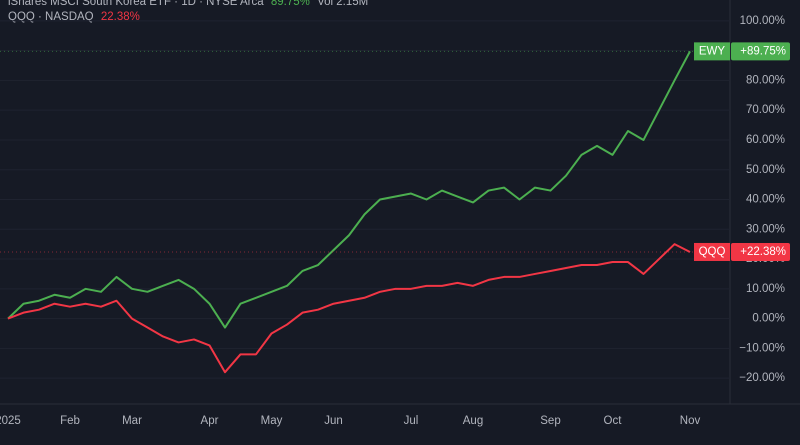 The height and width of the screenshot is (445, 800). Describe the element at coordinates (333, 421) in the screenshot. I see `x-tick-label: Jun` at that location.